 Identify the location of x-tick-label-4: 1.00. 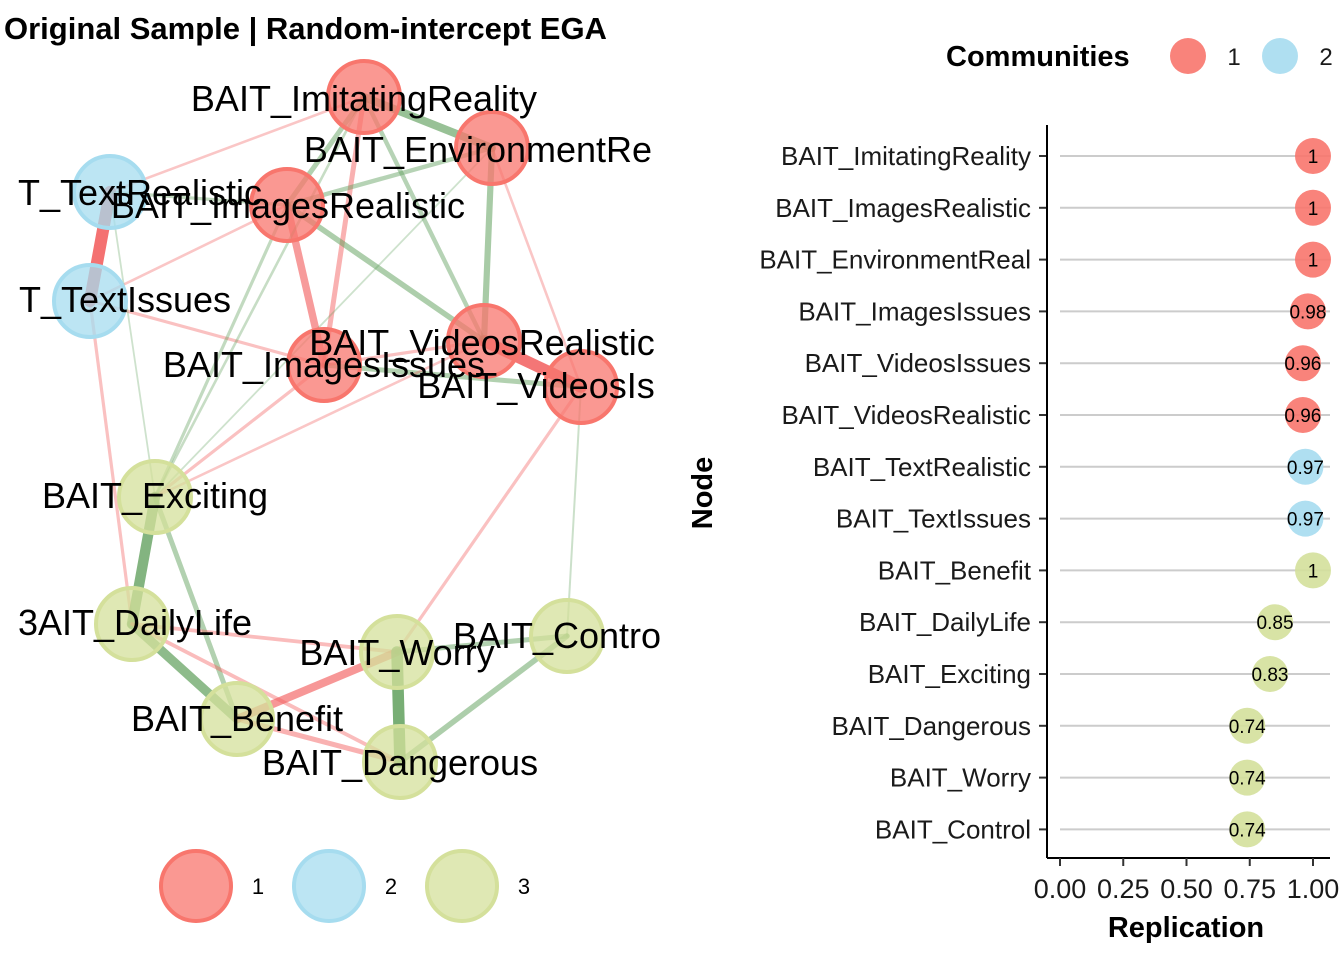
(1313, 889).